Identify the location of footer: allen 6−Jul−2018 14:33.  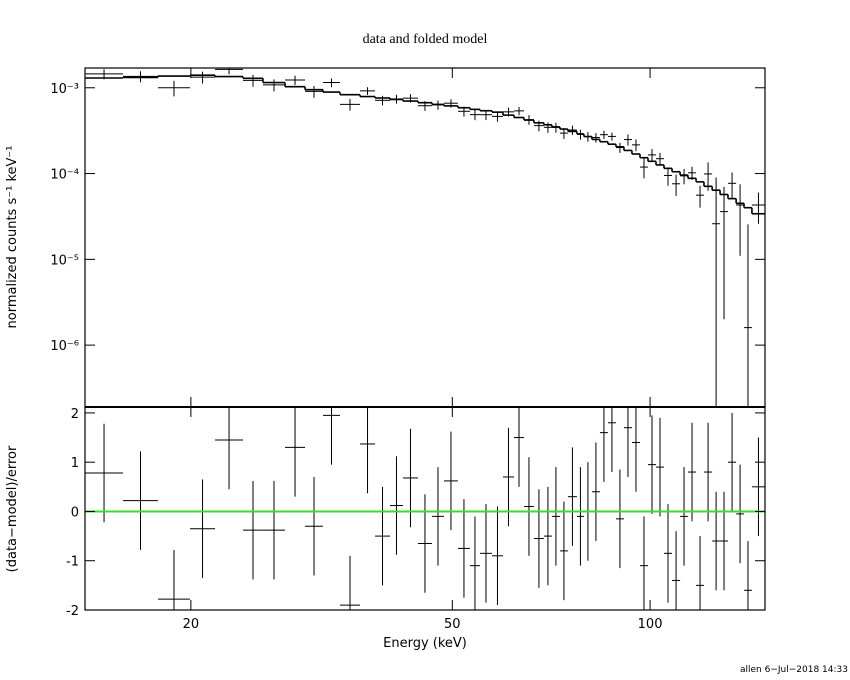
(794, 670).